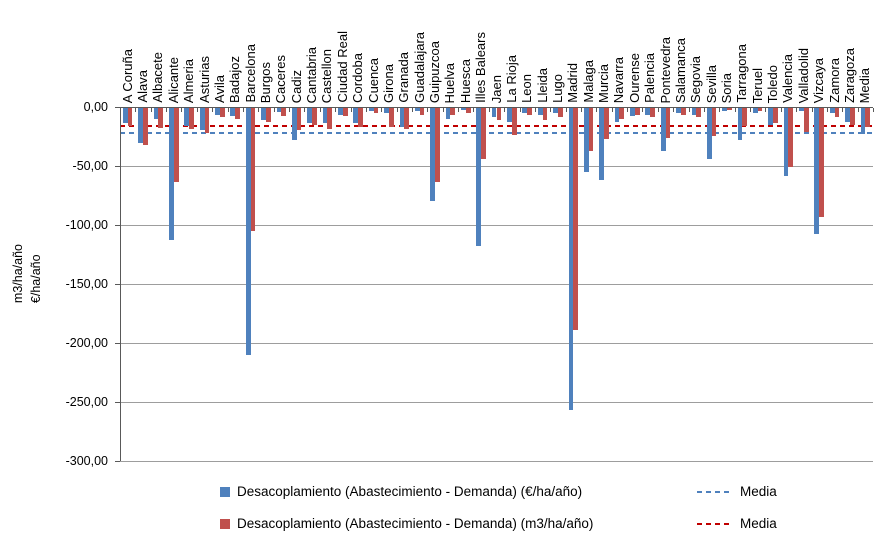 This screenshot has width=883, height=553. I want to click on m3-series-swatch-icon, so click(225, 523).